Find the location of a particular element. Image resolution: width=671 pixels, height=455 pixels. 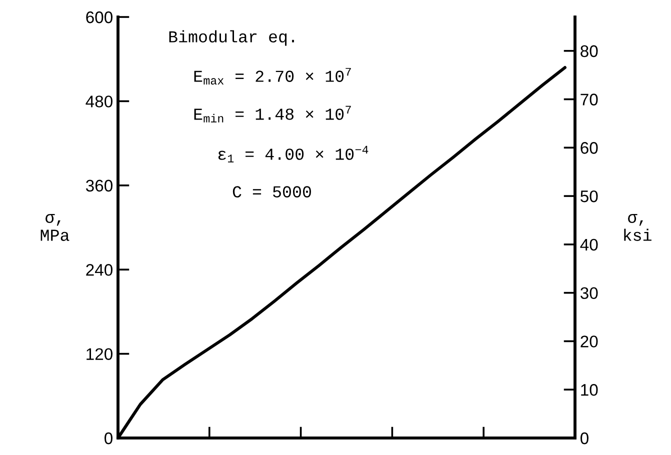

annotation: ε$_{1}$ = 4.00 × 10$^{−4}$ is located at coordinates (293, 154).